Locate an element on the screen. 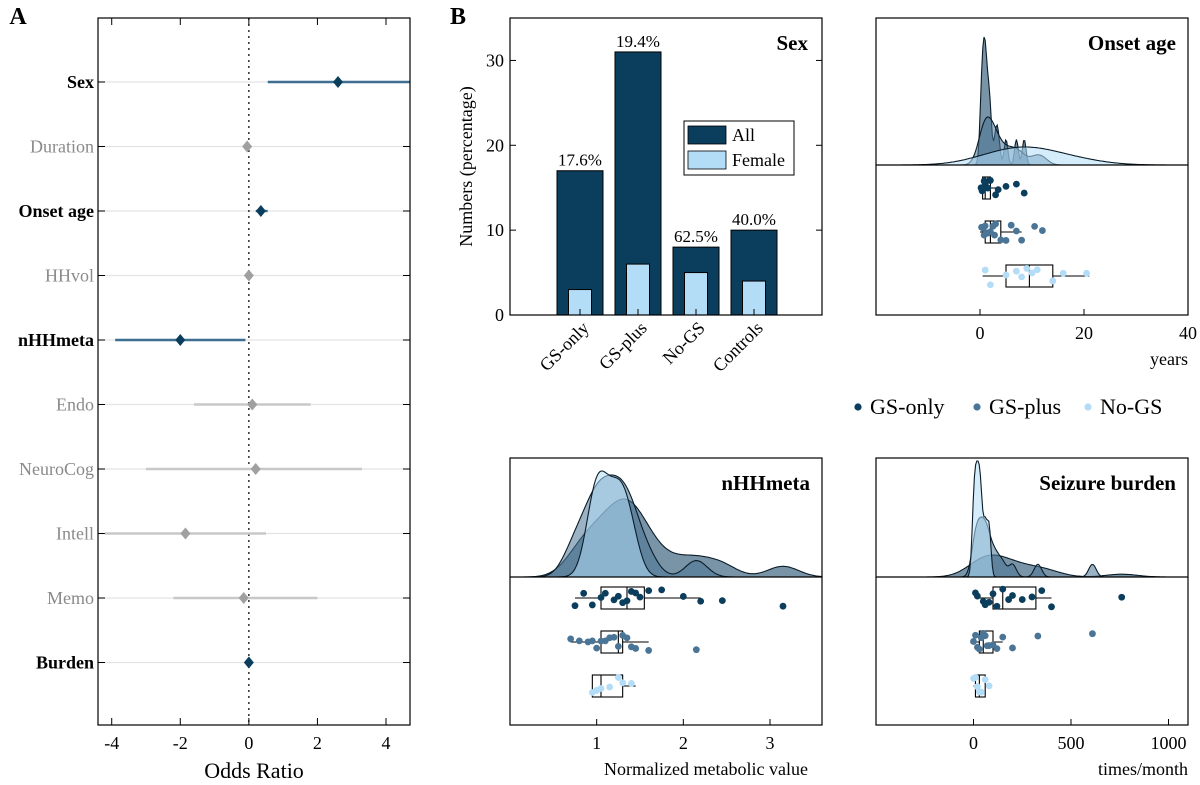 The height and width of the screenshot is (785, 1200). row-label-hhvol: HHvol is located at coordinates (69, 276).